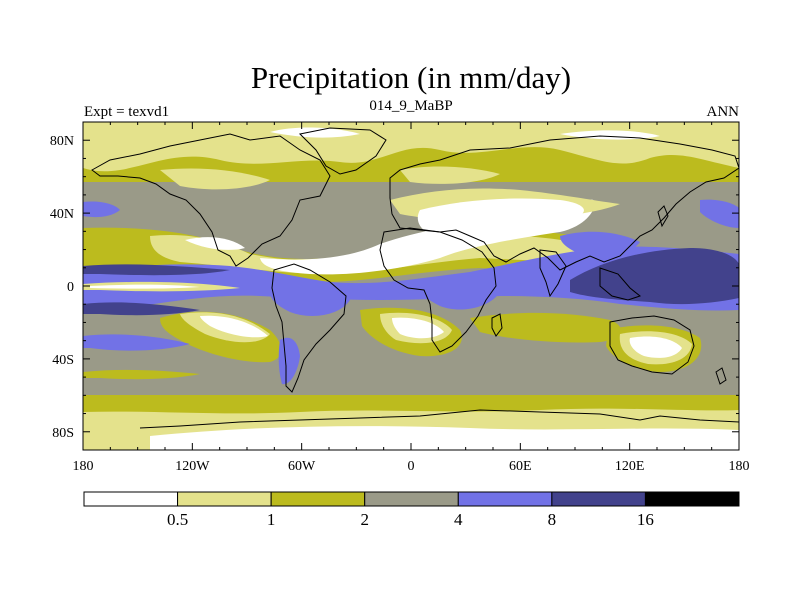 The image size is (800, 600). What do you see at coordinates (62, 214) in the screenshot?
I see `y-tick-label: 40N` at bounding box center [62, 214].